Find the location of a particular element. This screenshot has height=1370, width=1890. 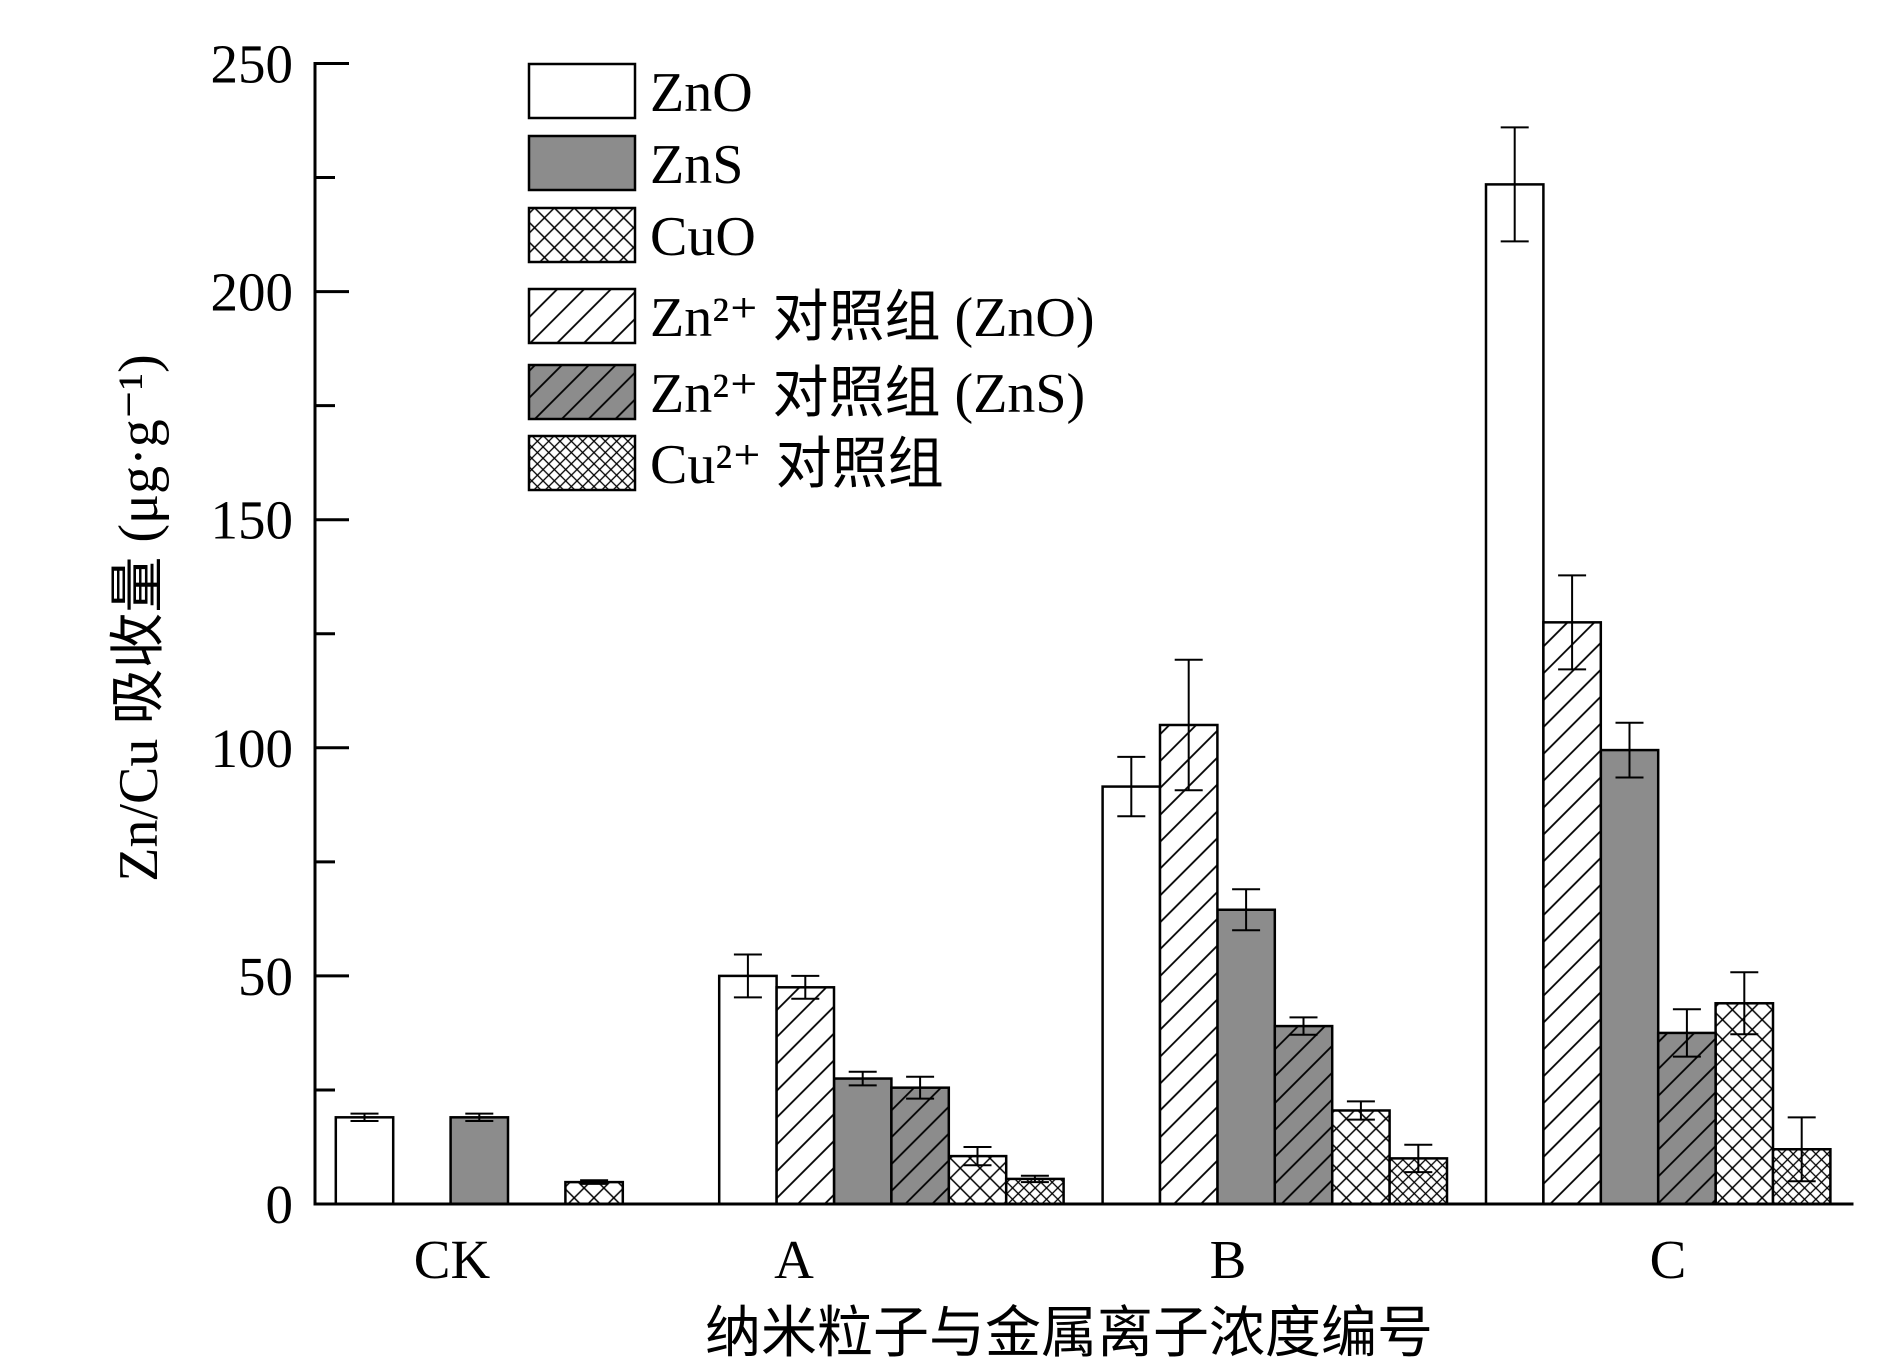

bar-zns-a is located at coordinates (862, 1141).